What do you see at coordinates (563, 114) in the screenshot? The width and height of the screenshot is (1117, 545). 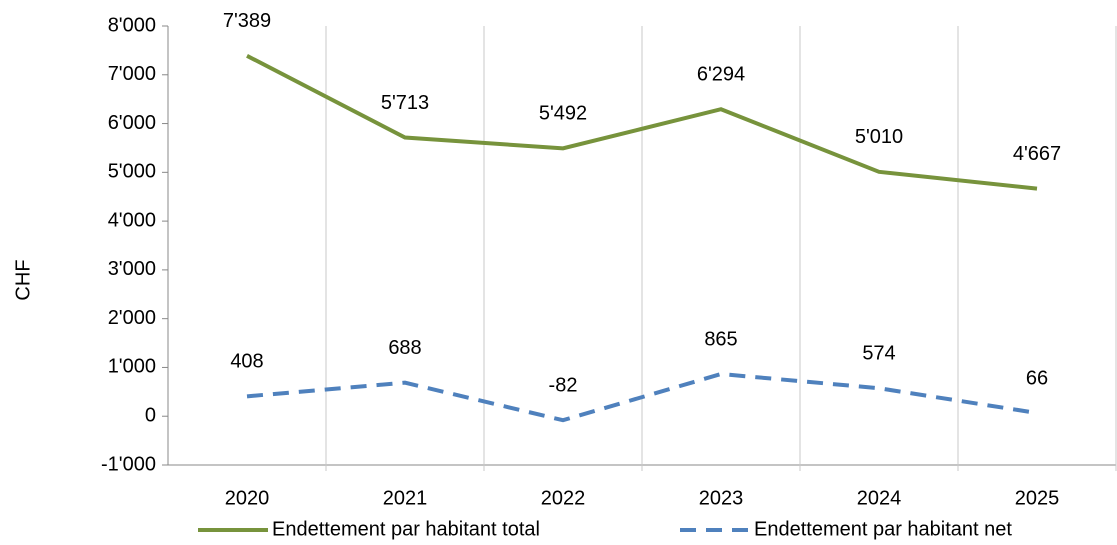 I see `data-label: 5'492` at bounding box center [563, 114].